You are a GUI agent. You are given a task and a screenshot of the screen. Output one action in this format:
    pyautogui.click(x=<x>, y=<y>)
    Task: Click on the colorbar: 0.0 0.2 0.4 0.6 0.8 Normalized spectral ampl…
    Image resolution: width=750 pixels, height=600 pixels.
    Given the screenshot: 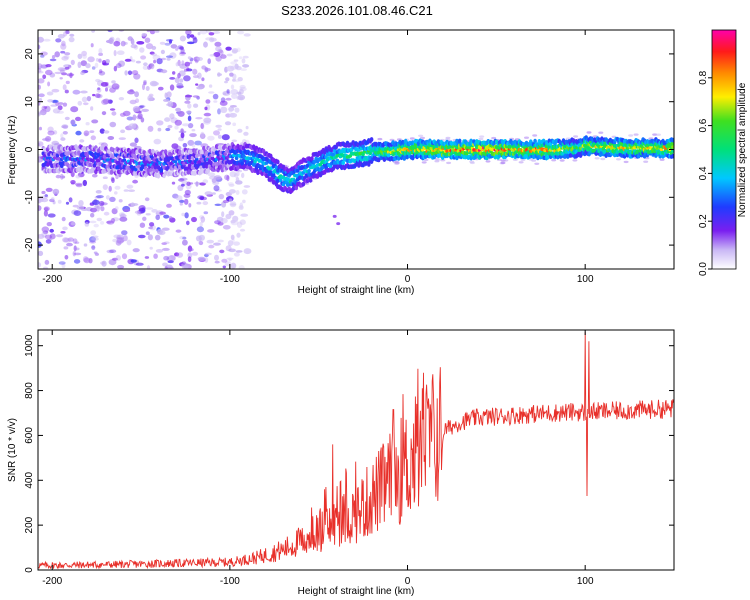 What is the action you would take?
    pyautogui.click(x=723, y=152)
    